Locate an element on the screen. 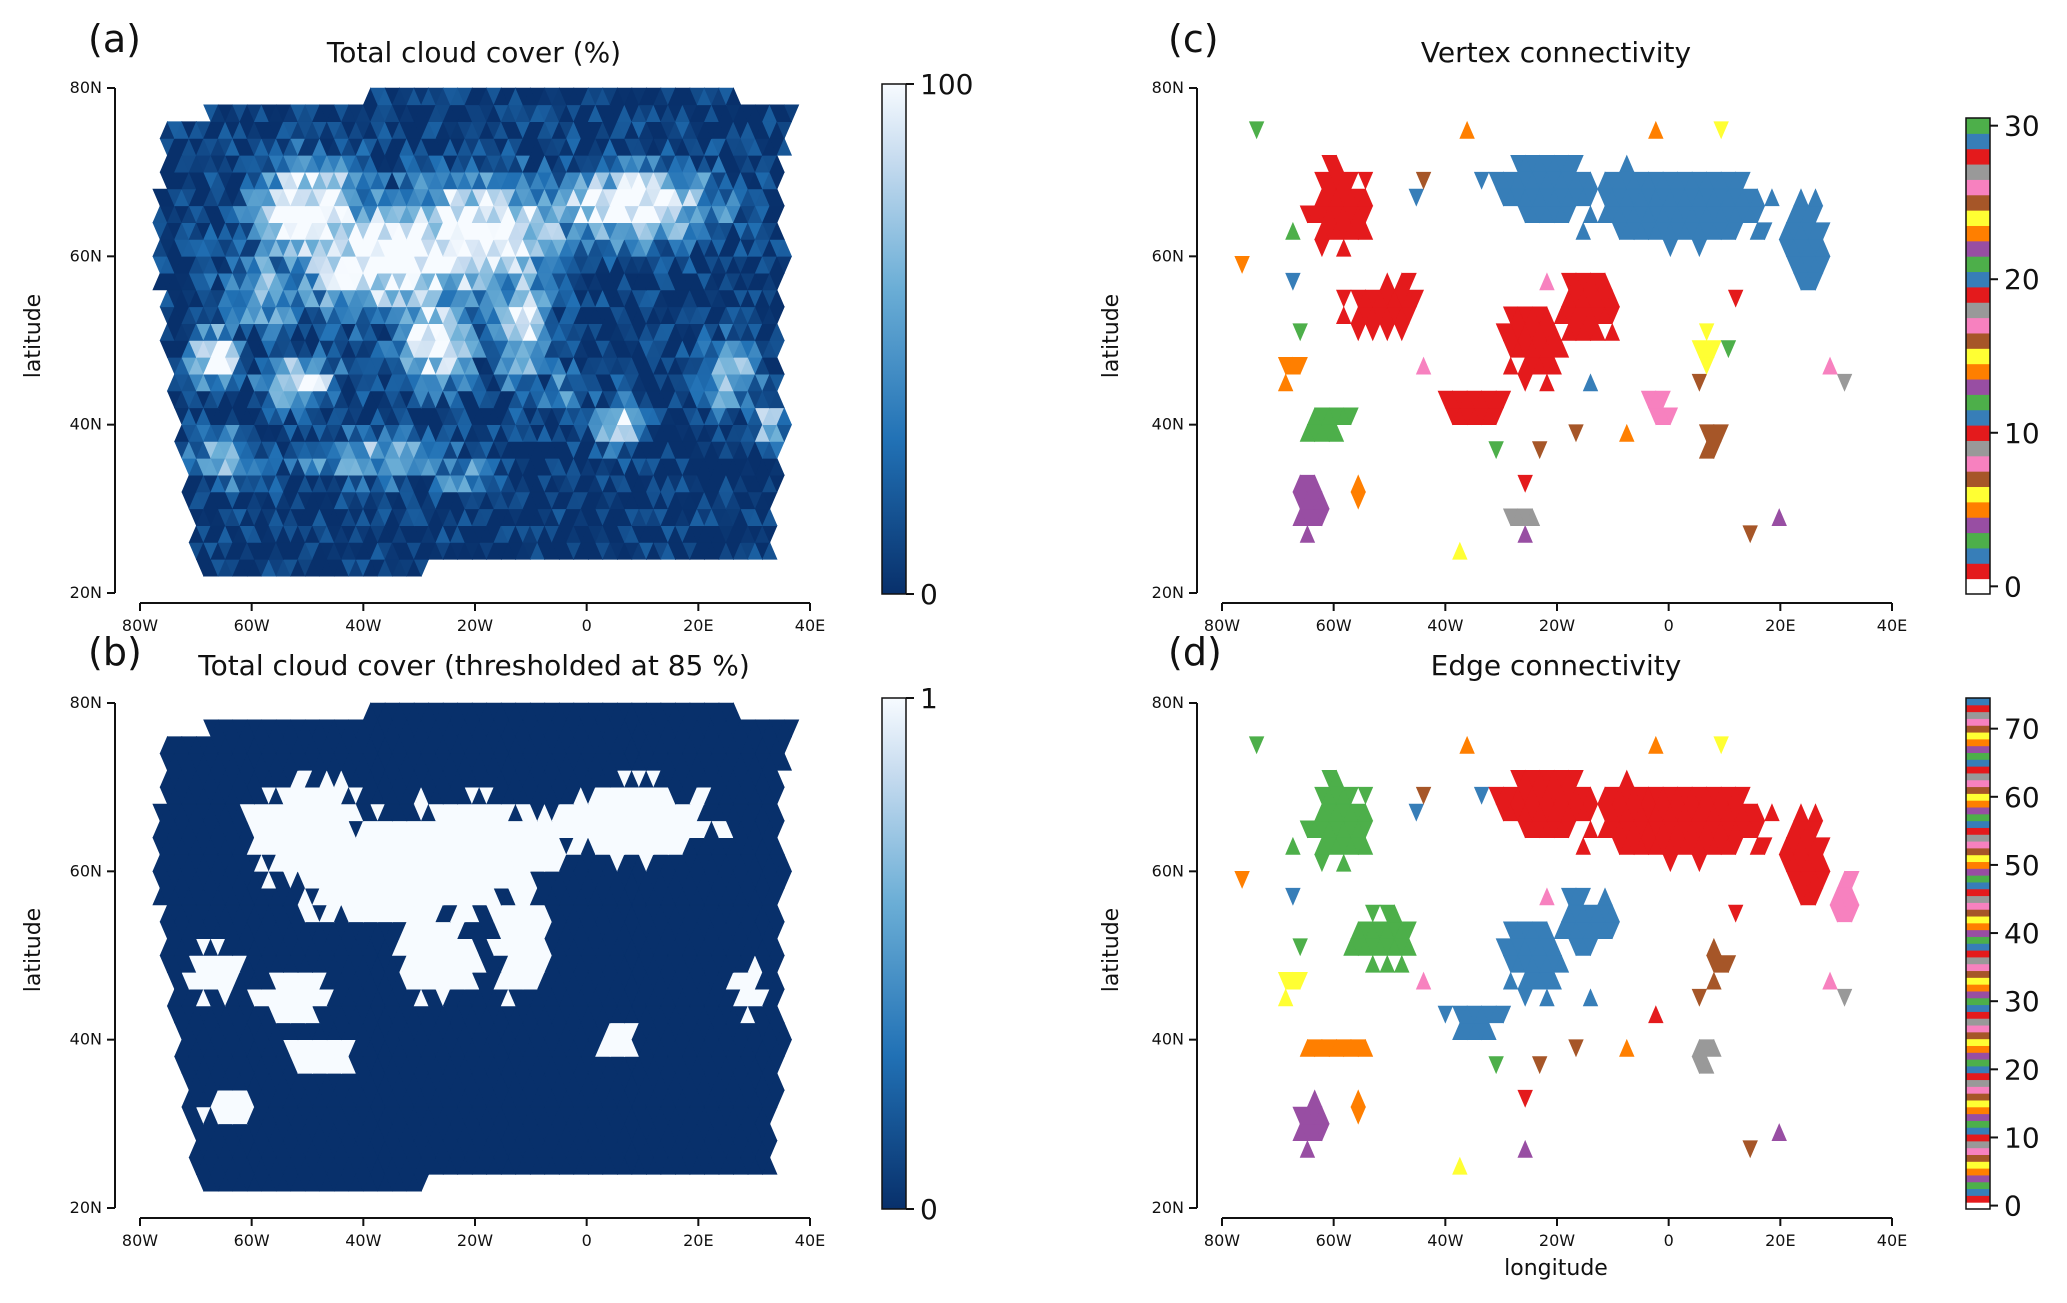 This screenshot has width=2067, height=1303. colorbar-a: 0 100 is located at coordinates (927, 339).